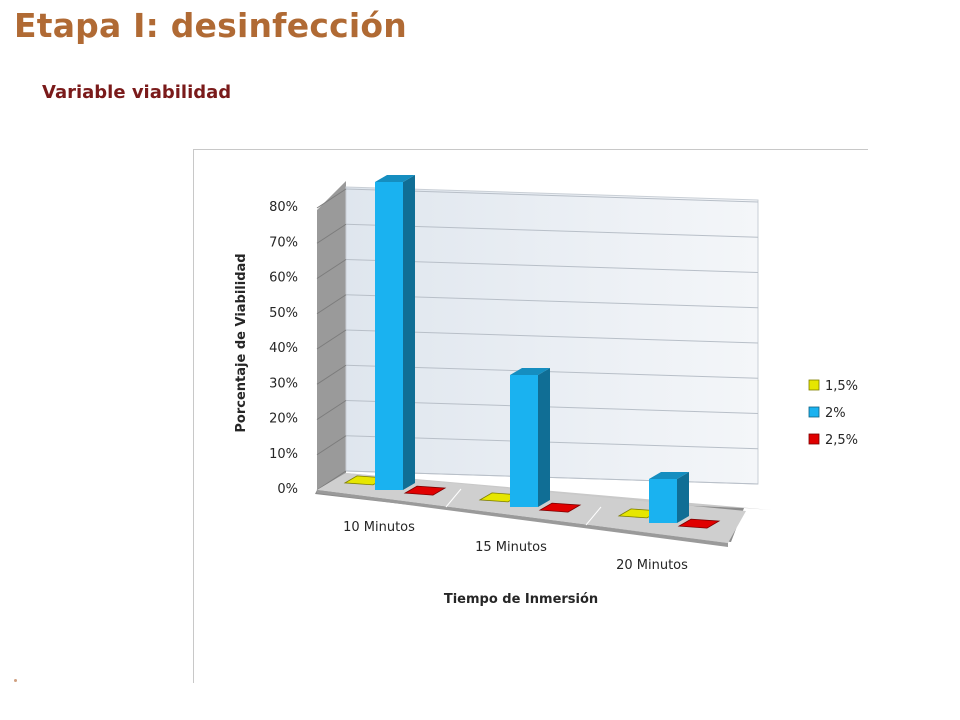 The image size is (960, 720). Describe the element at coordinates (425, 490) in the screenshot. I see `bar-2,5%-10 Minutos` at that location.